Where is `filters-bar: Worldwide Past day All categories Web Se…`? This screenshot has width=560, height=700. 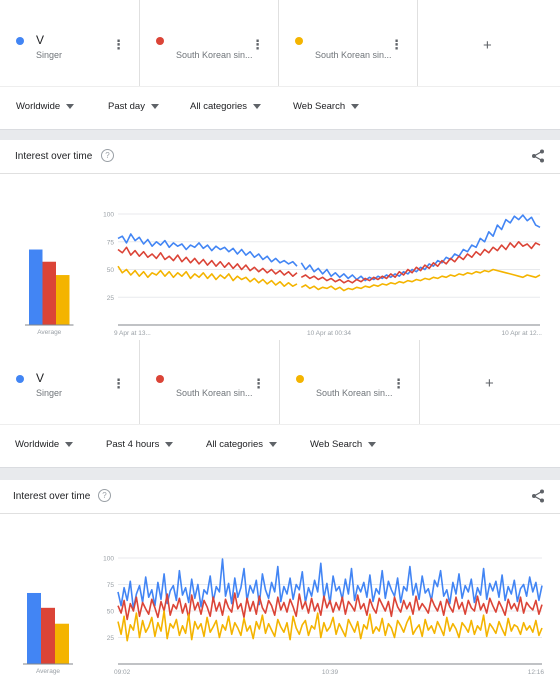 filters-bar: Worldwide Past day All categories Web Se… is located at coordinates (280, 108).